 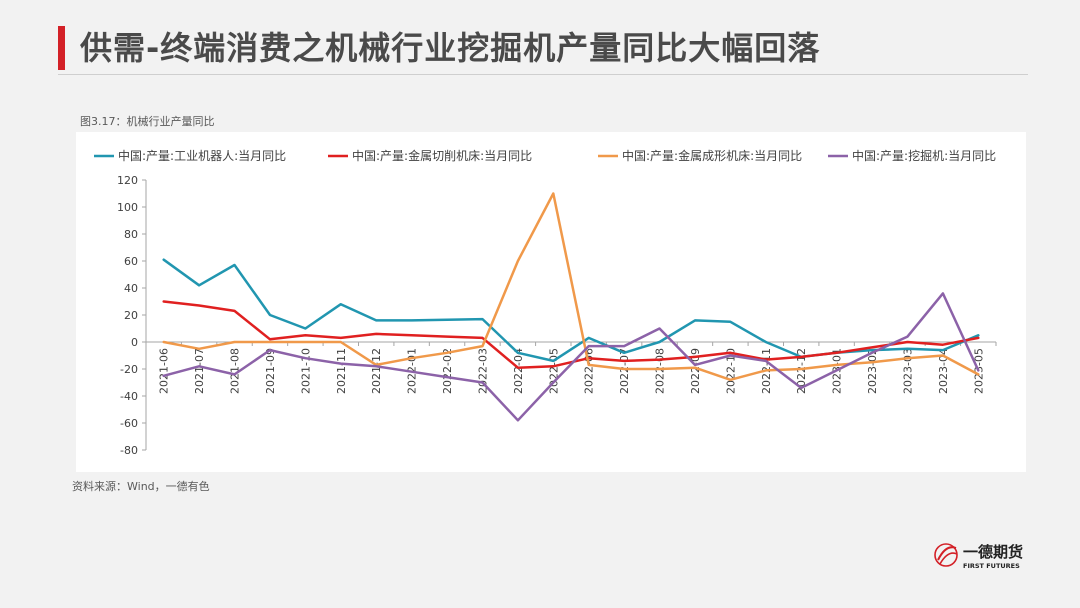 I want to click on x-tick-label: 2021-12, so click(x=376, y=371).